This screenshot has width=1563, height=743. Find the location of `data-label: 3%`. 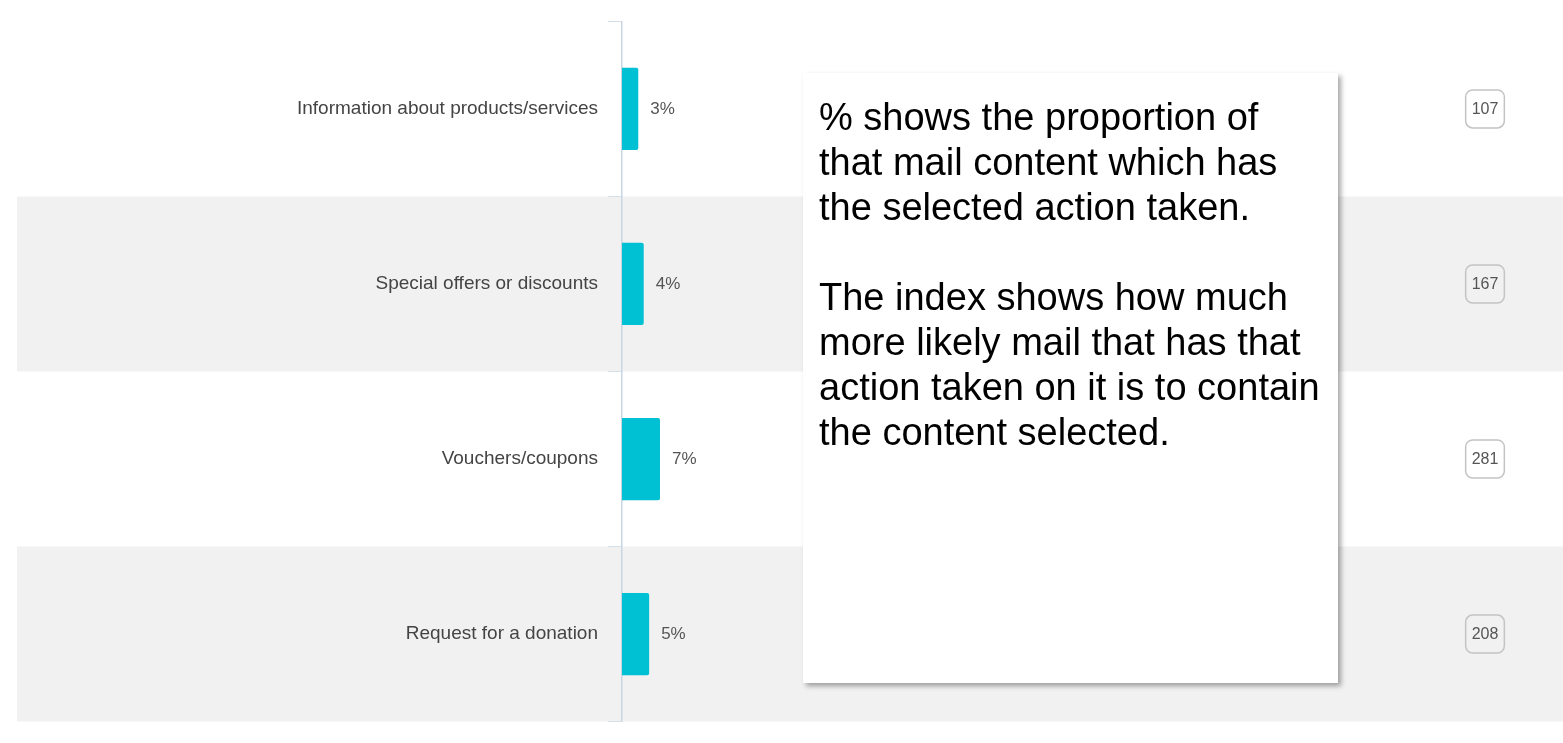

data-label: 3% is located at coordinates (662, 108).